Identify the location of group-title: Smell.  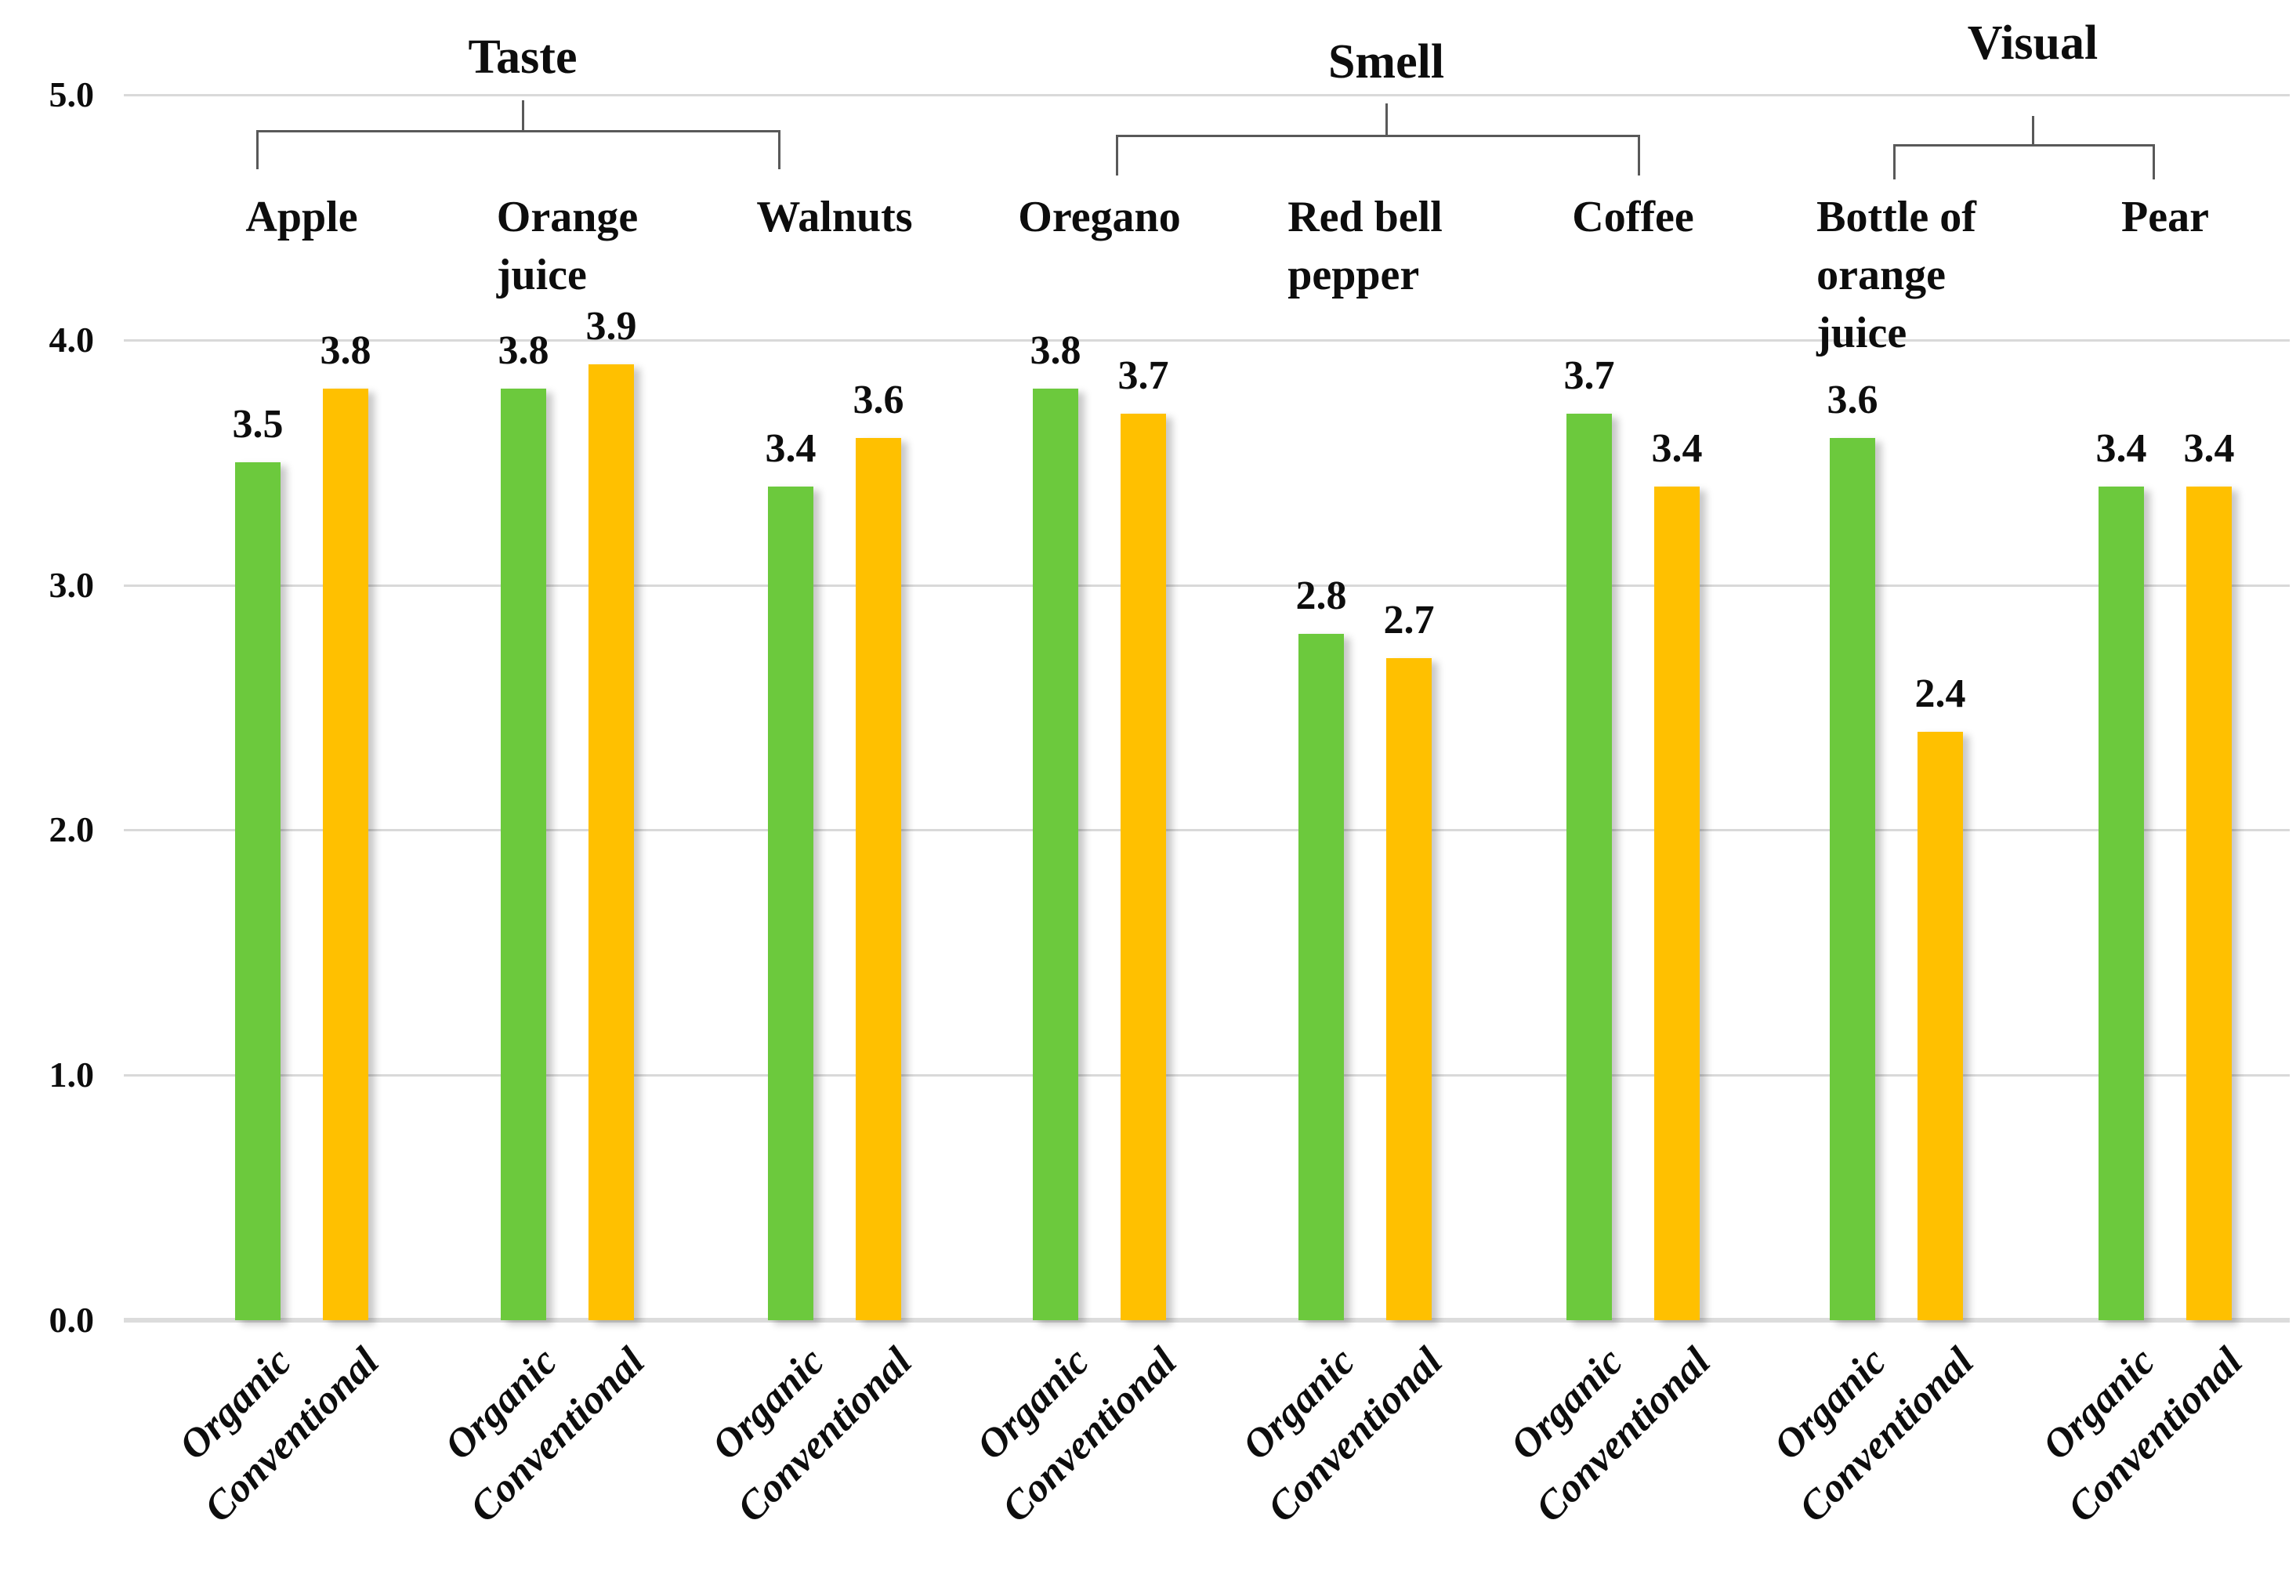
(1386, 62).